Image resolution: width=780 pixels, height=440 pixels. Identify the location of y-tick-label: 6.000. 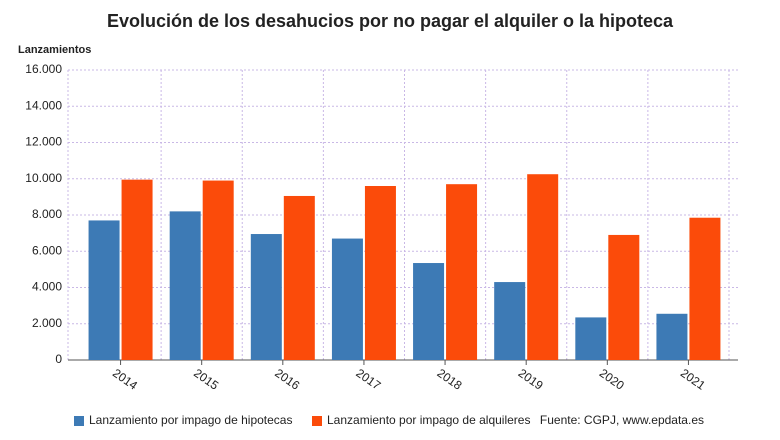
(47, 250).